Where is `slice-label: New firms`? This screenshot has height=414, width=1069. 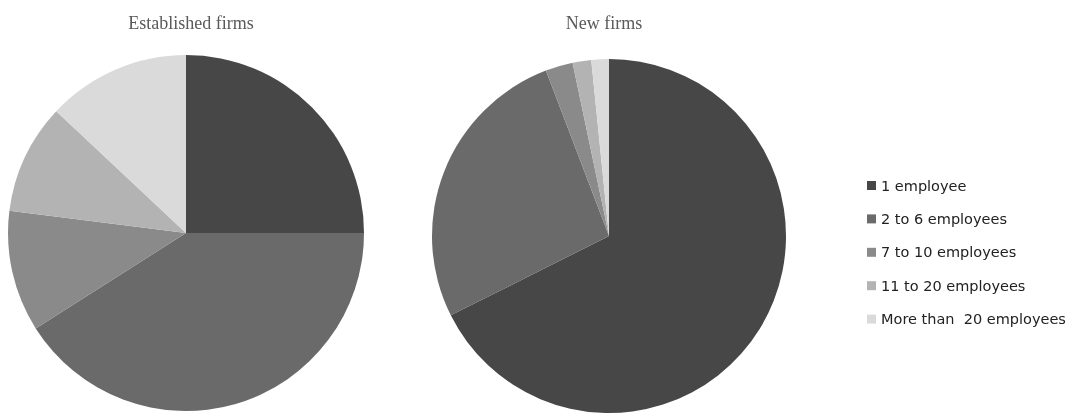 slice-label: New firms is located at coordinates (604, 23).